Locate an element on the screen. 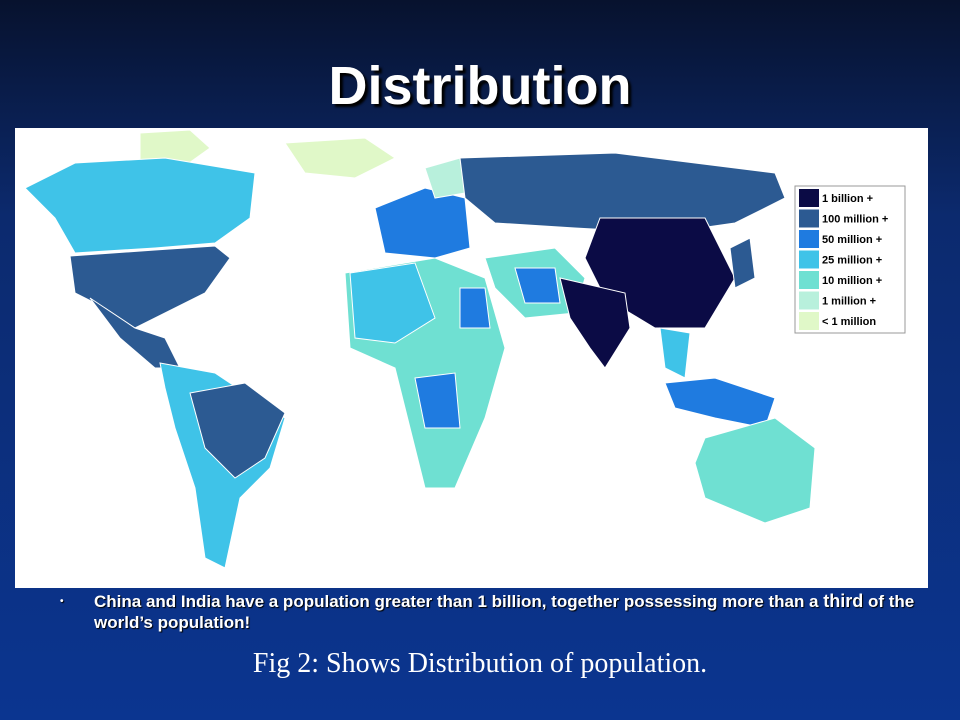 Image resolution: width=960 pixels, height=720 pixels. caption: Fig 2: Shows Distribution of population. is located at coordinates (480, 663).